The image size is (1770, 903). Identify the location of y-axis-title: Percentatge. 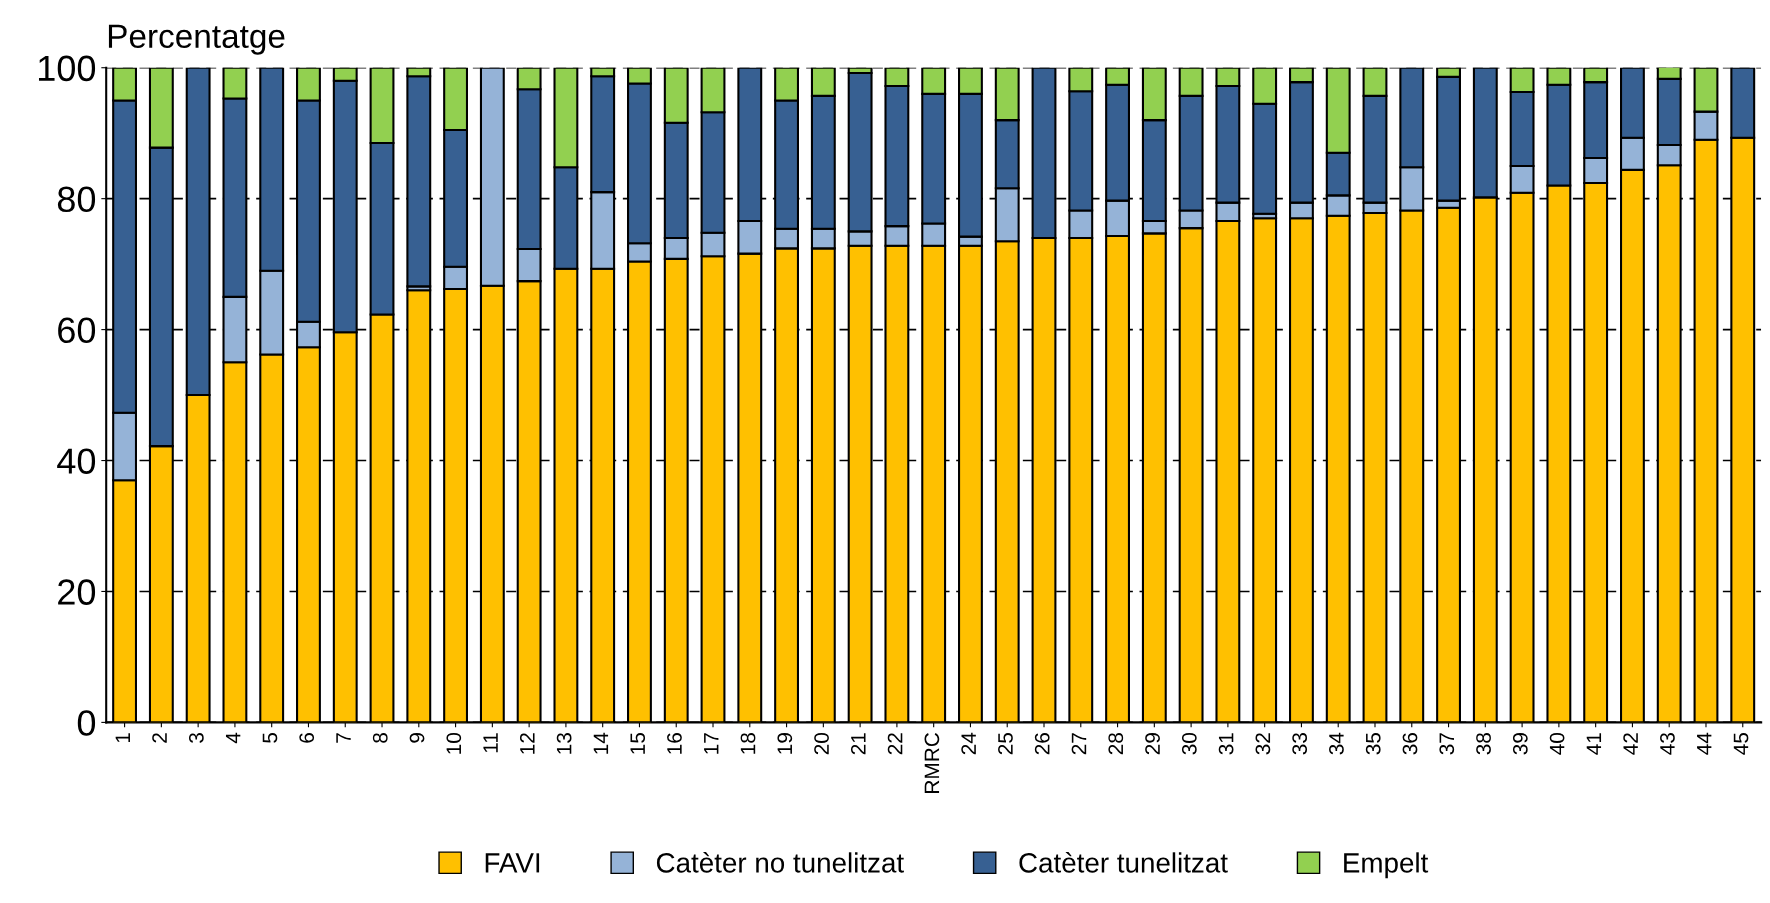
(196, 39).